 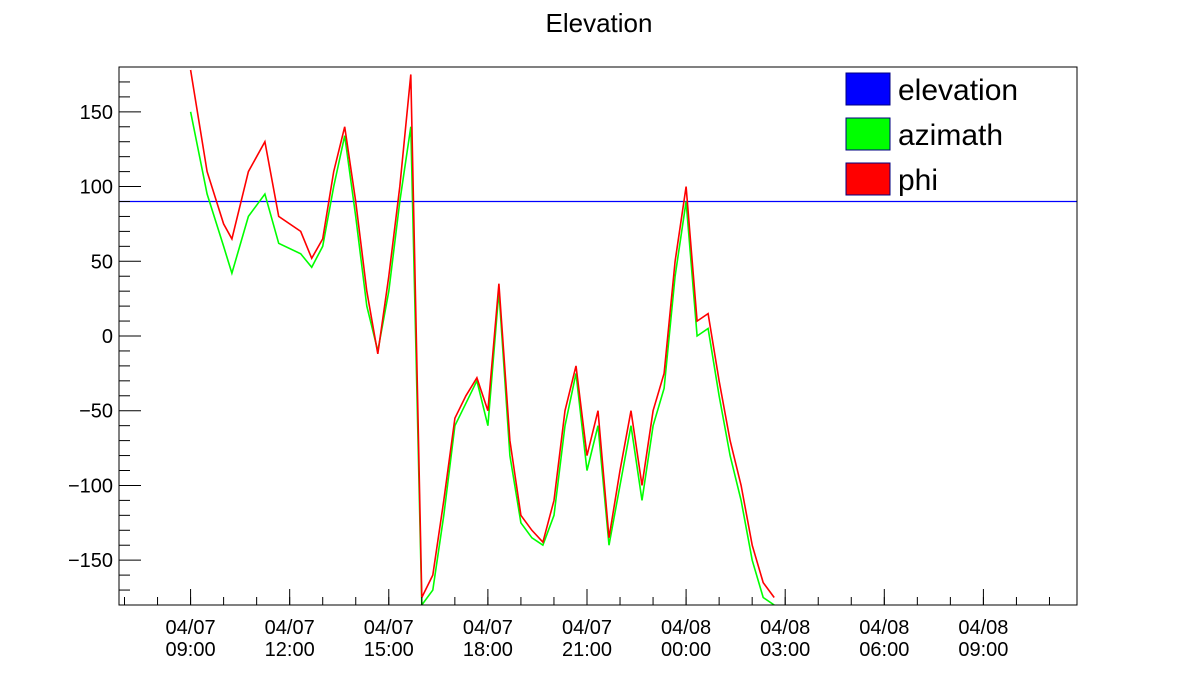 What do you see at coordinates (488, 650) in the screenshot?
I see `x-tick-time-label: 18:00` at bounding box center [488, 650].